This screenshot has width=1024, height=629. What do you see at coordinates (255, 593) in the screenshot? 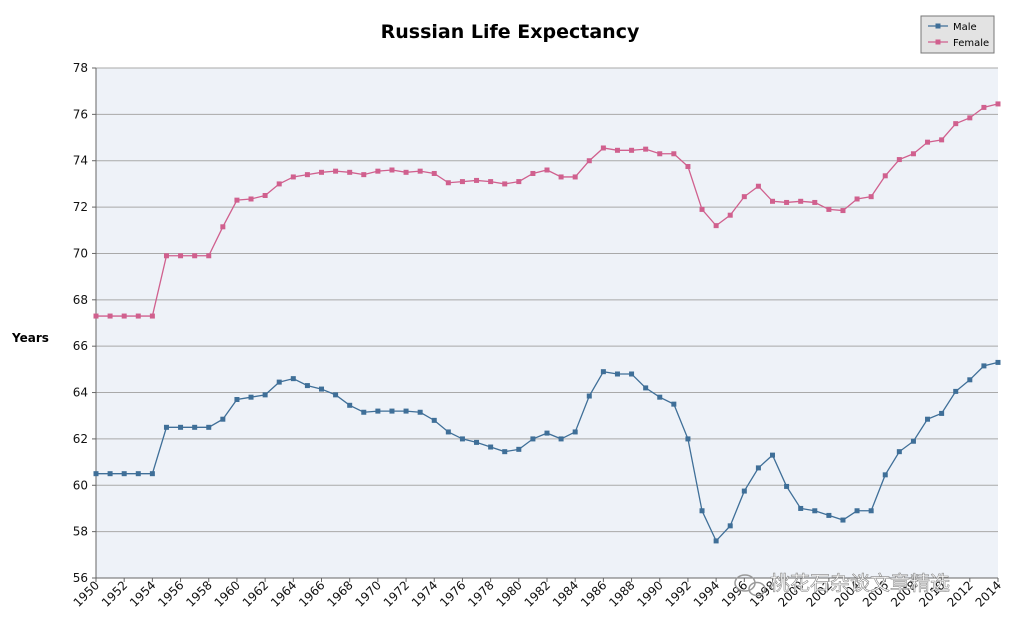
I see `x-tick-label: 1962` at bounding box center [255, 593].